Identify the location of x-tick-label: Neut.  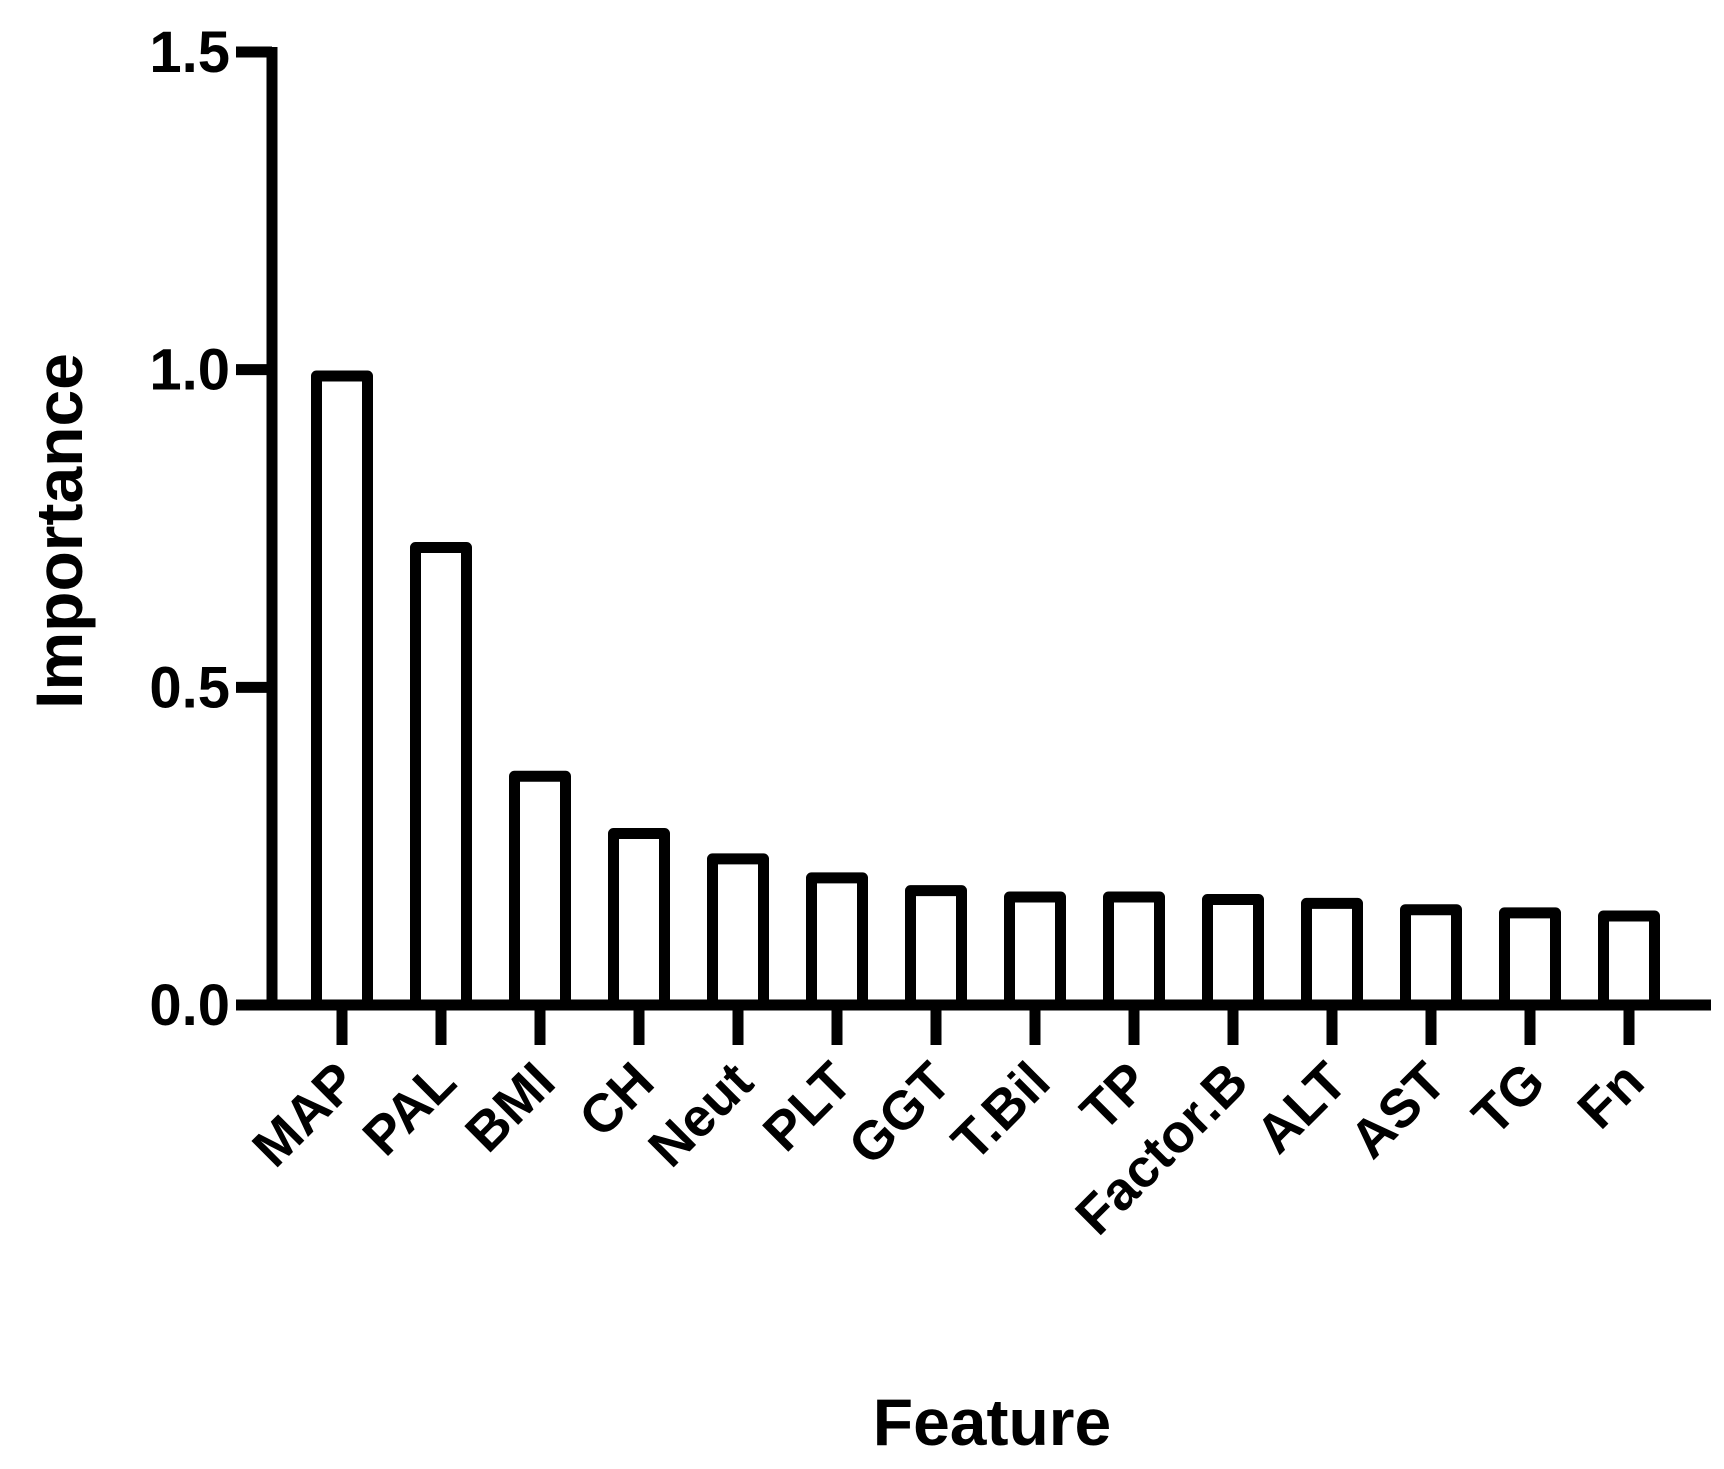
(700, 1114).